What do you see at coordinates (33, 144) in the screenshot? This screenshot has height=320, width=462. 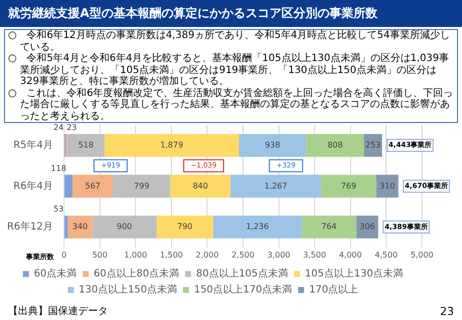 I see `y-tick-label: R5年4月` at bounding box center [33, 144].